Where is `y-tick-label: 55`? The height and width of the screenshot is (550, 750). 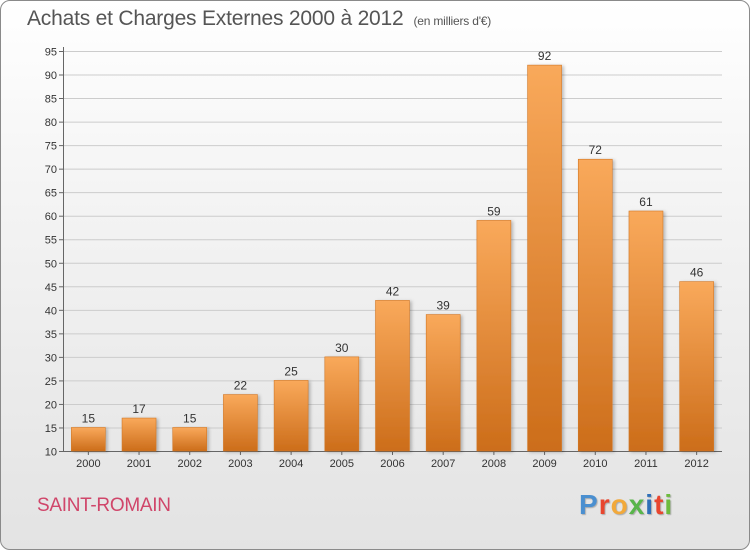 y-tick-label: 55 is located at coordinates (51, 241).